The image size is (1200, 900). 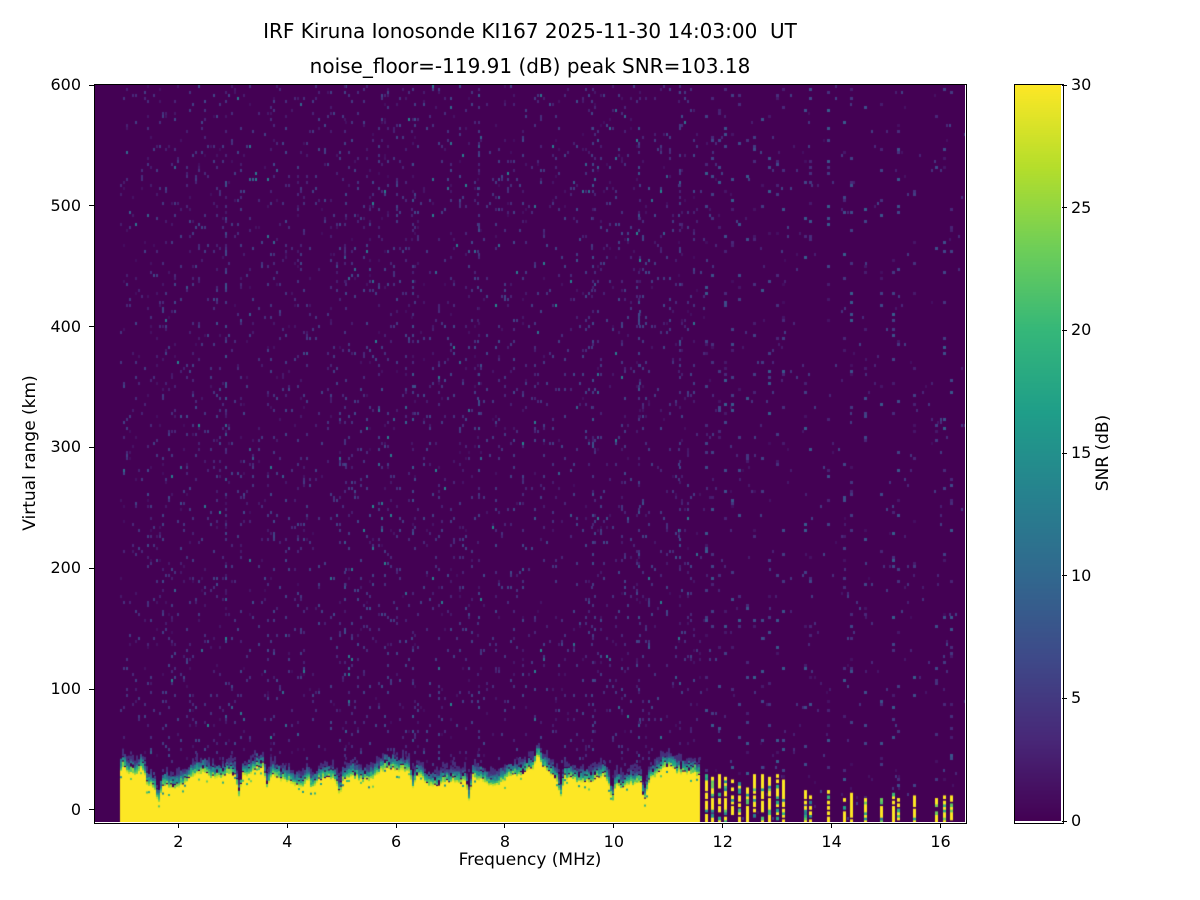 I want to click on x-tick-label: 16, so click(x=940, y=841).